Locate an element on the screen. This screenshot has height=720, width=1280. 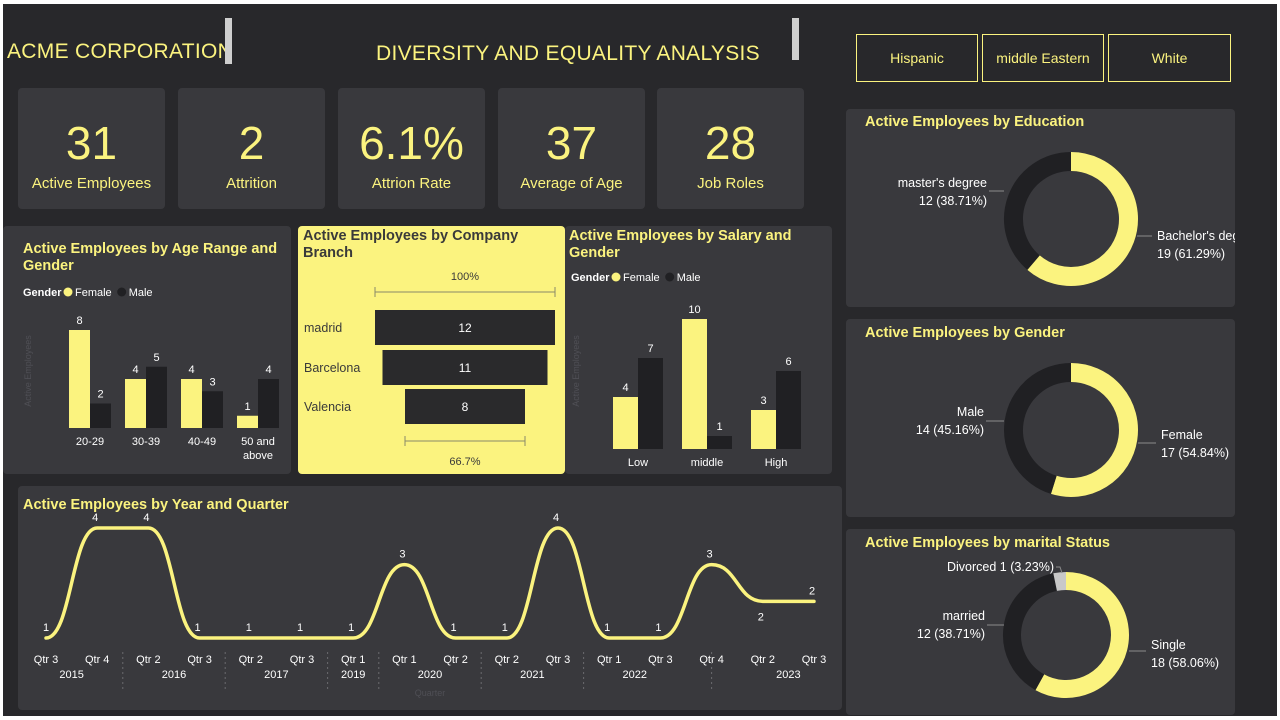
funnel-bottom-label: 66.7% is located at coordinates (464, 462).